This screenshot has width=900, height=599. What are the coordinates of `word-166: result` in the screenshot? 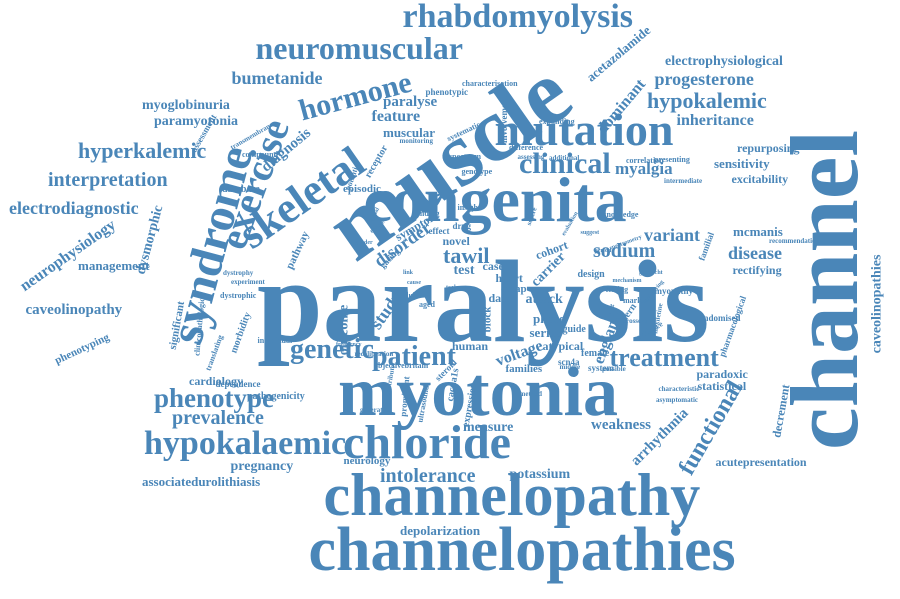 It's located at (606, 307).